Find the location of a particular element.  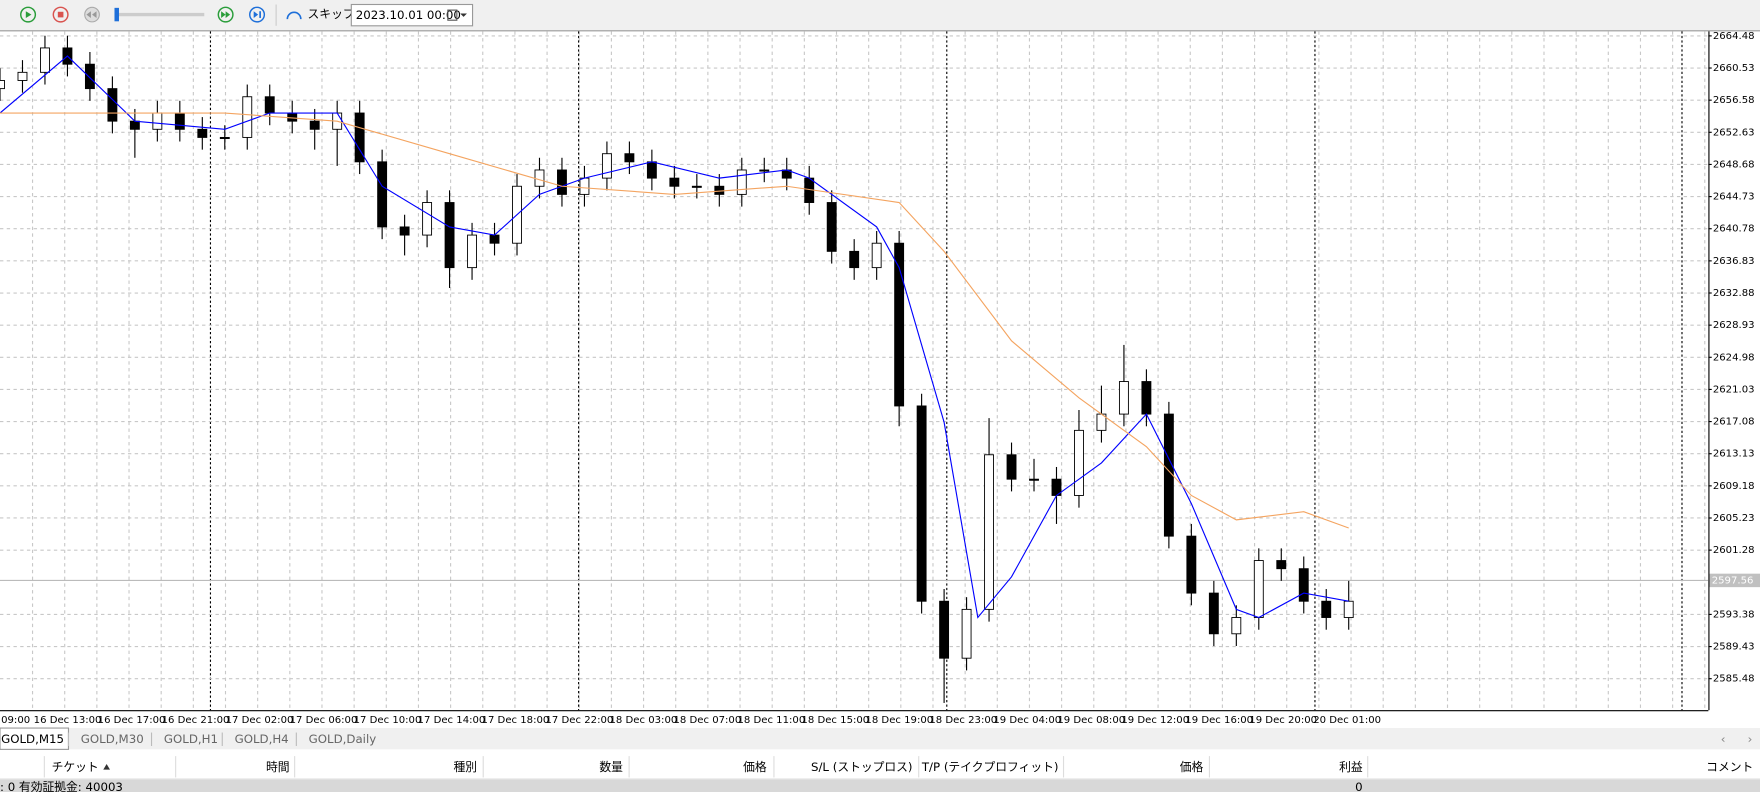

tab: GOLD,Daily is located at coordinates (343, 739).